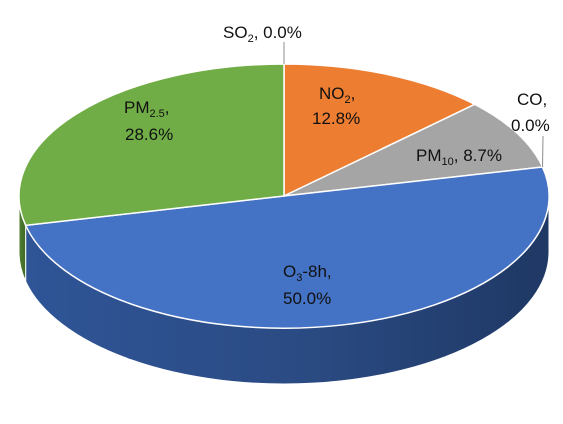  I want to click on leader-lines, so click(413, 105).